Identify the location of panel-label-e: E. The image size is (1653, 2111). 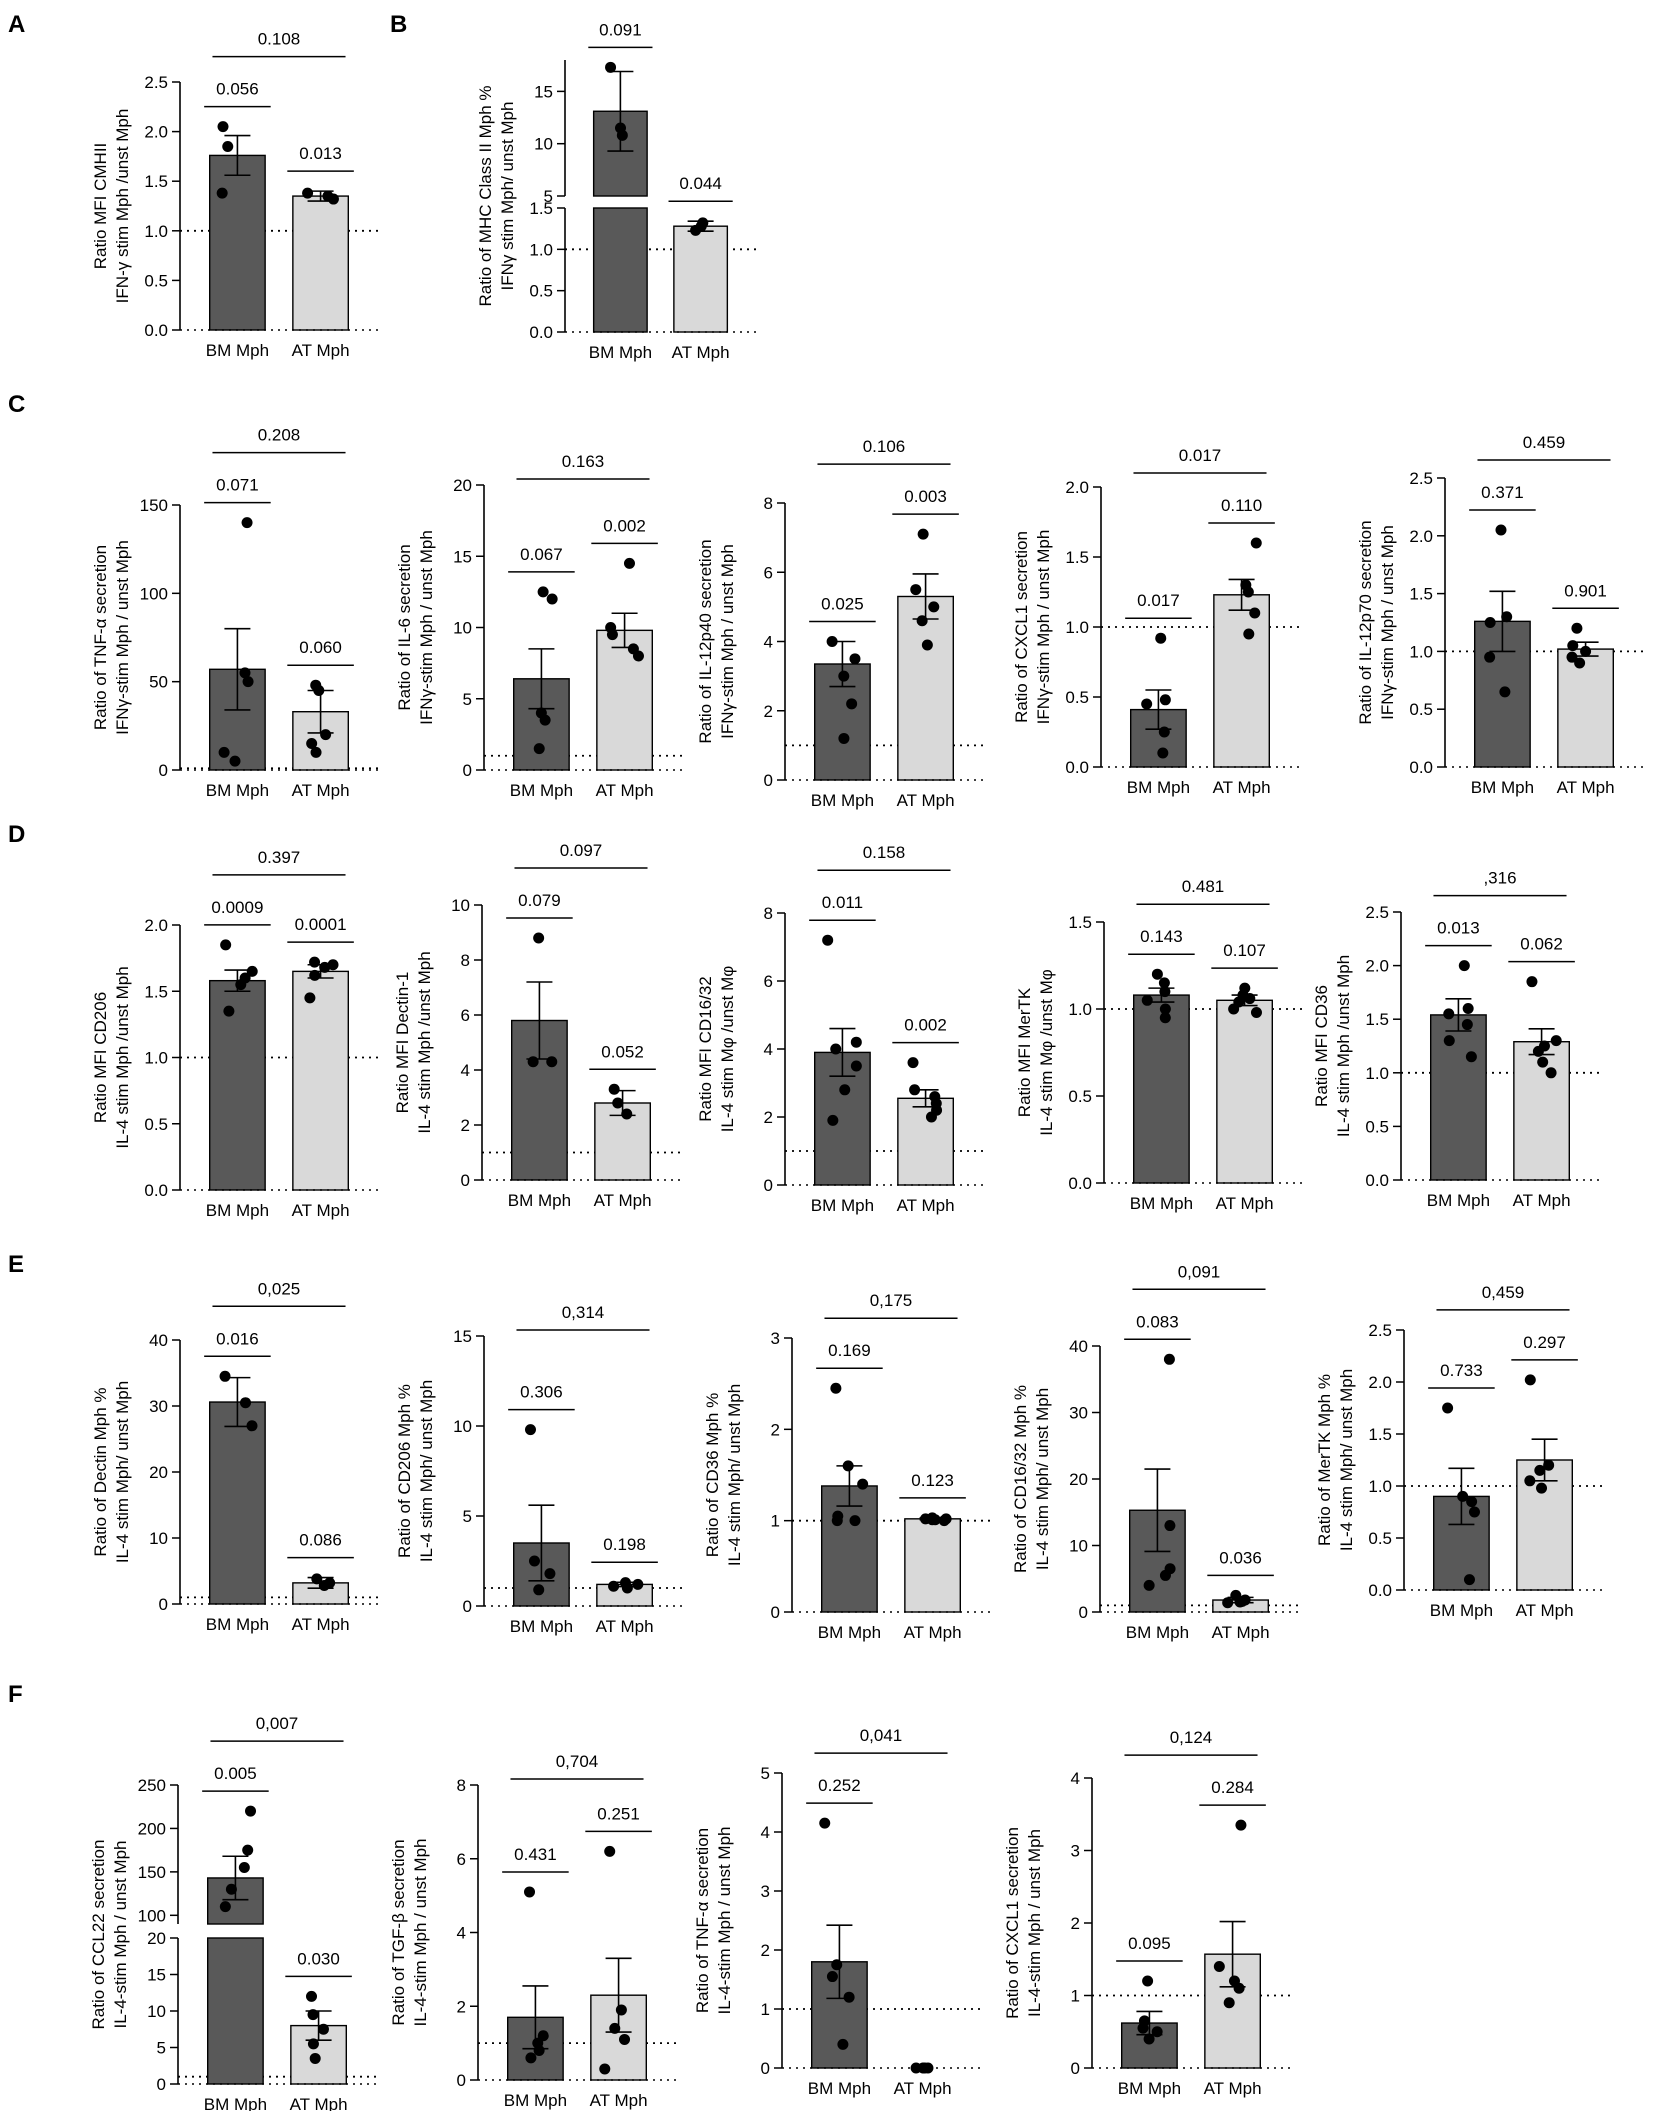
(16, 1264).